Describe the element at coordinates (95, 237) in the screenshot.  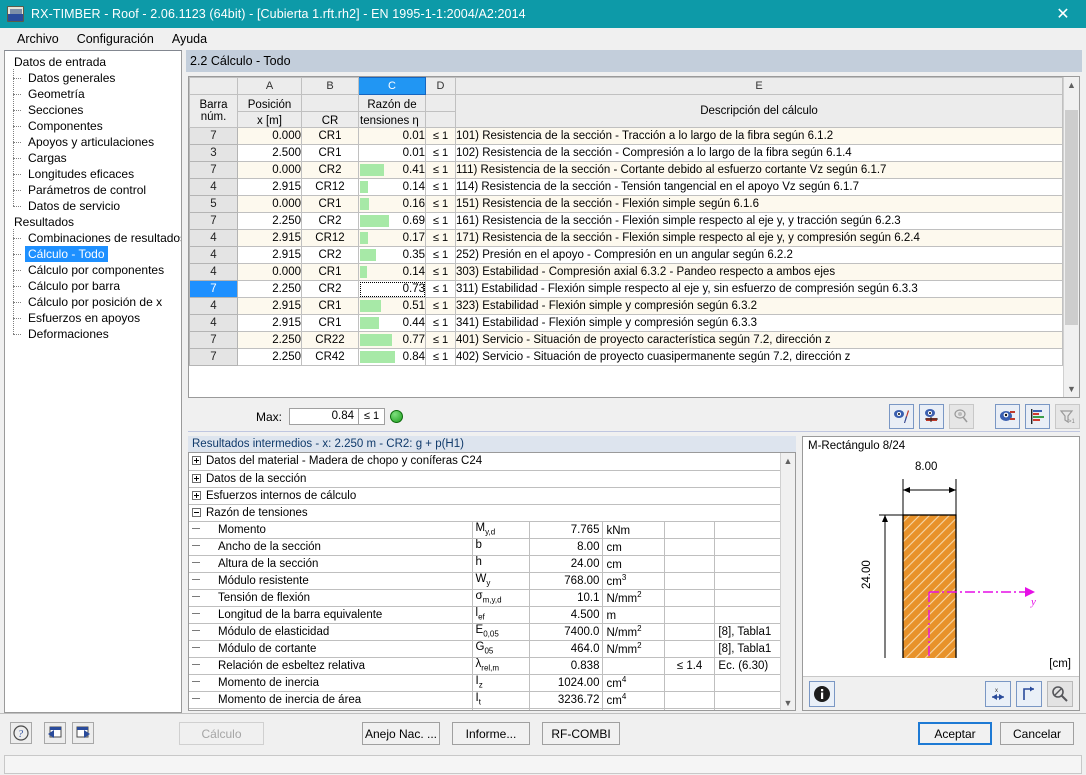
I see `sidebar-item-combinaciones-de-resultados: Combinaciones de resultados` at that location.